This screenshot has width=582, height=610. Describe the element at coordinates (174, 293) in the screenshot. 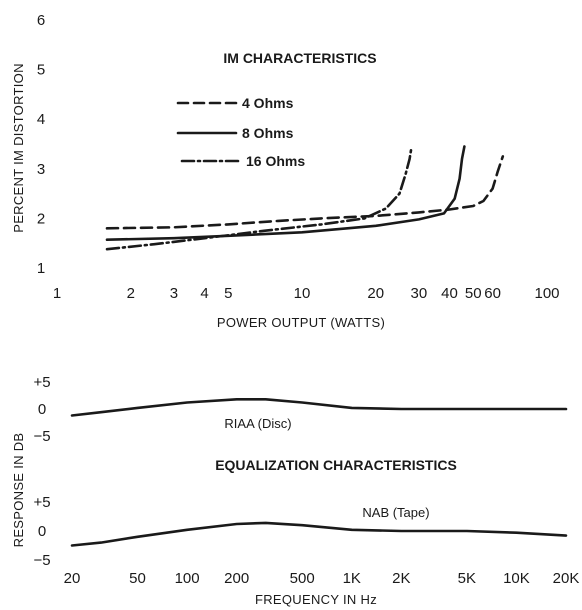

I see `im-x-tick-label: 3` at that location.